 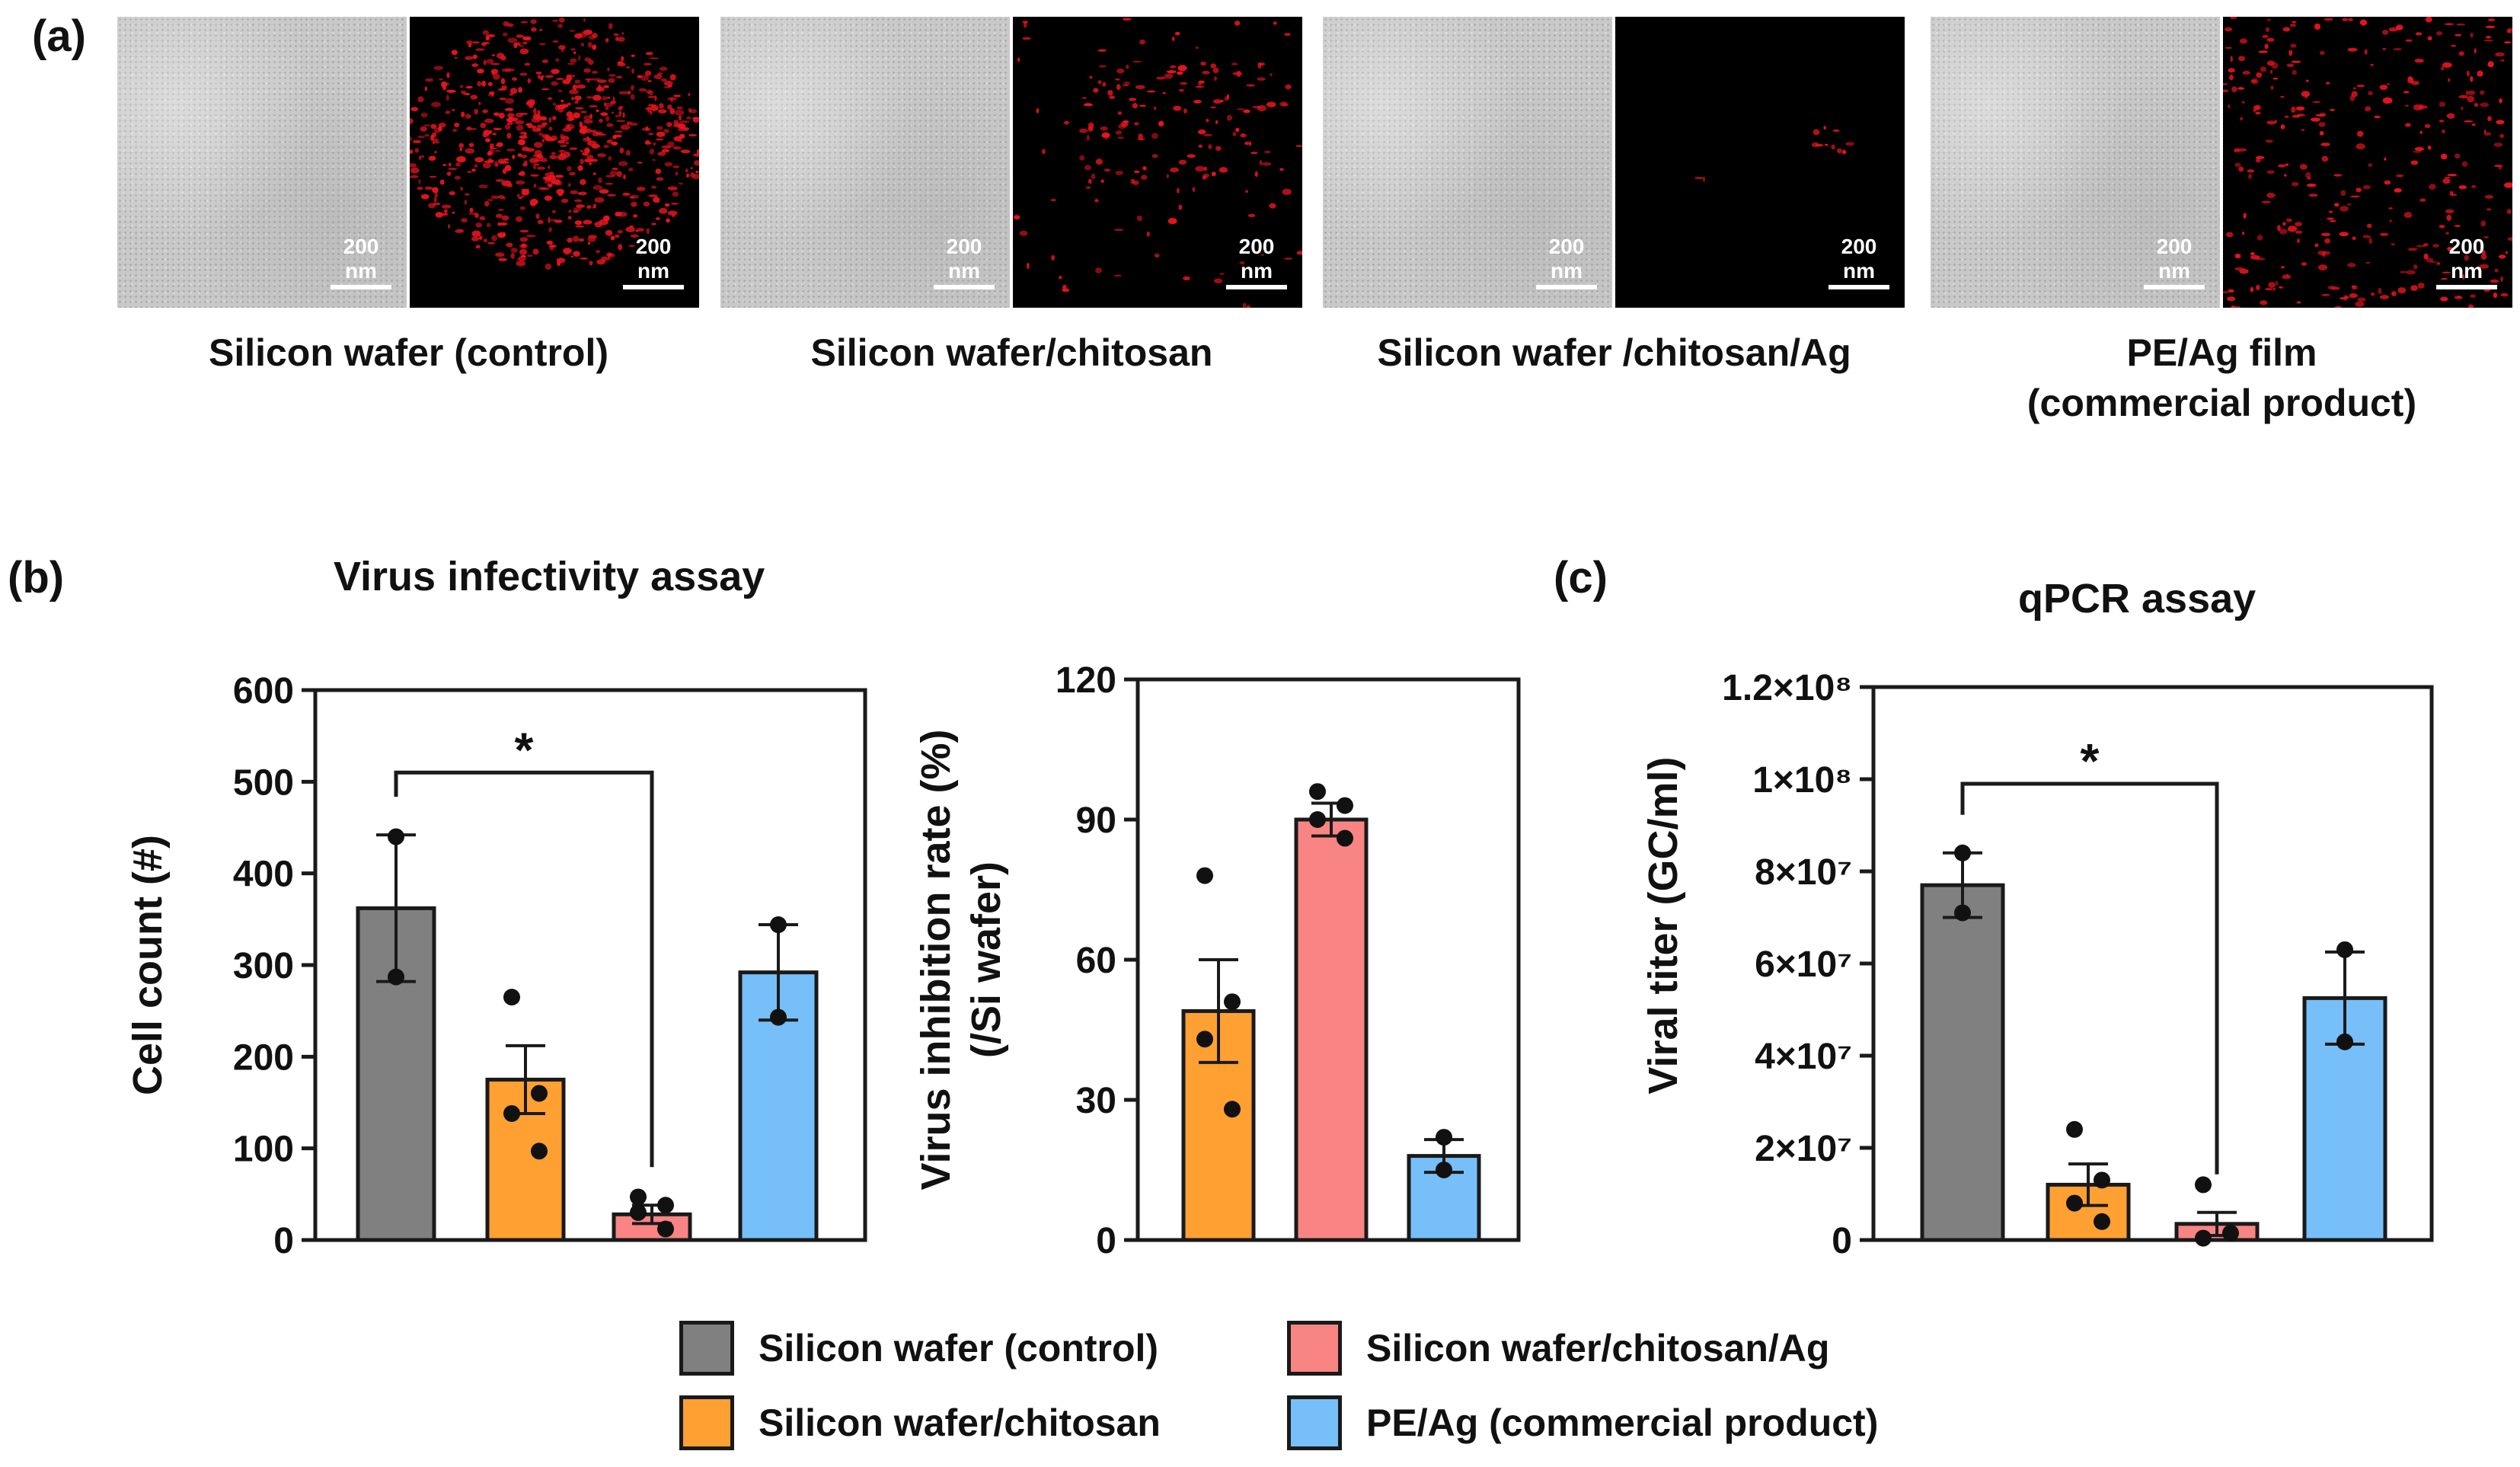 I want to click on significance-bracket, so click(x=2089, y=978).